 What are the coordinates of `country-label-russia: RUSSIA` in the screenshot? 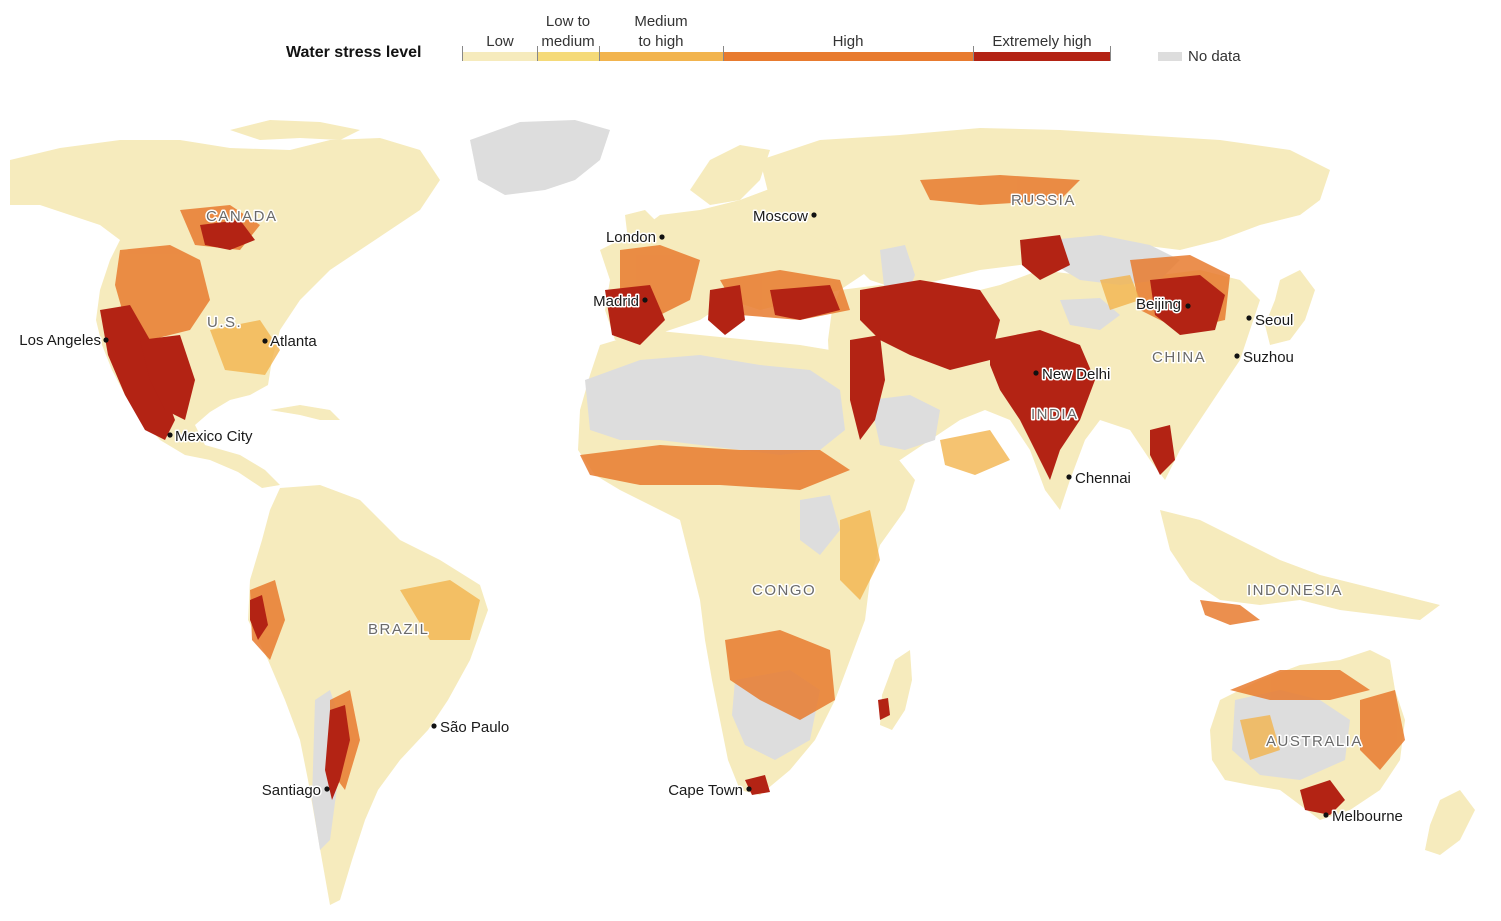 It's located at (1043, 200).